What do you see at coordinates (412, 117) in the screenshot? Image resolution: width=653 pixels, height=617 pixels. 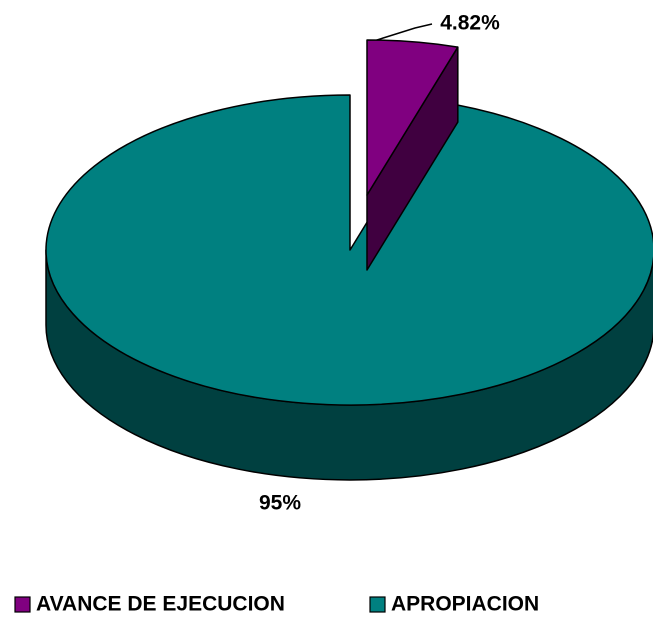 I see `pie-slice` at bounding box center [412, 117].